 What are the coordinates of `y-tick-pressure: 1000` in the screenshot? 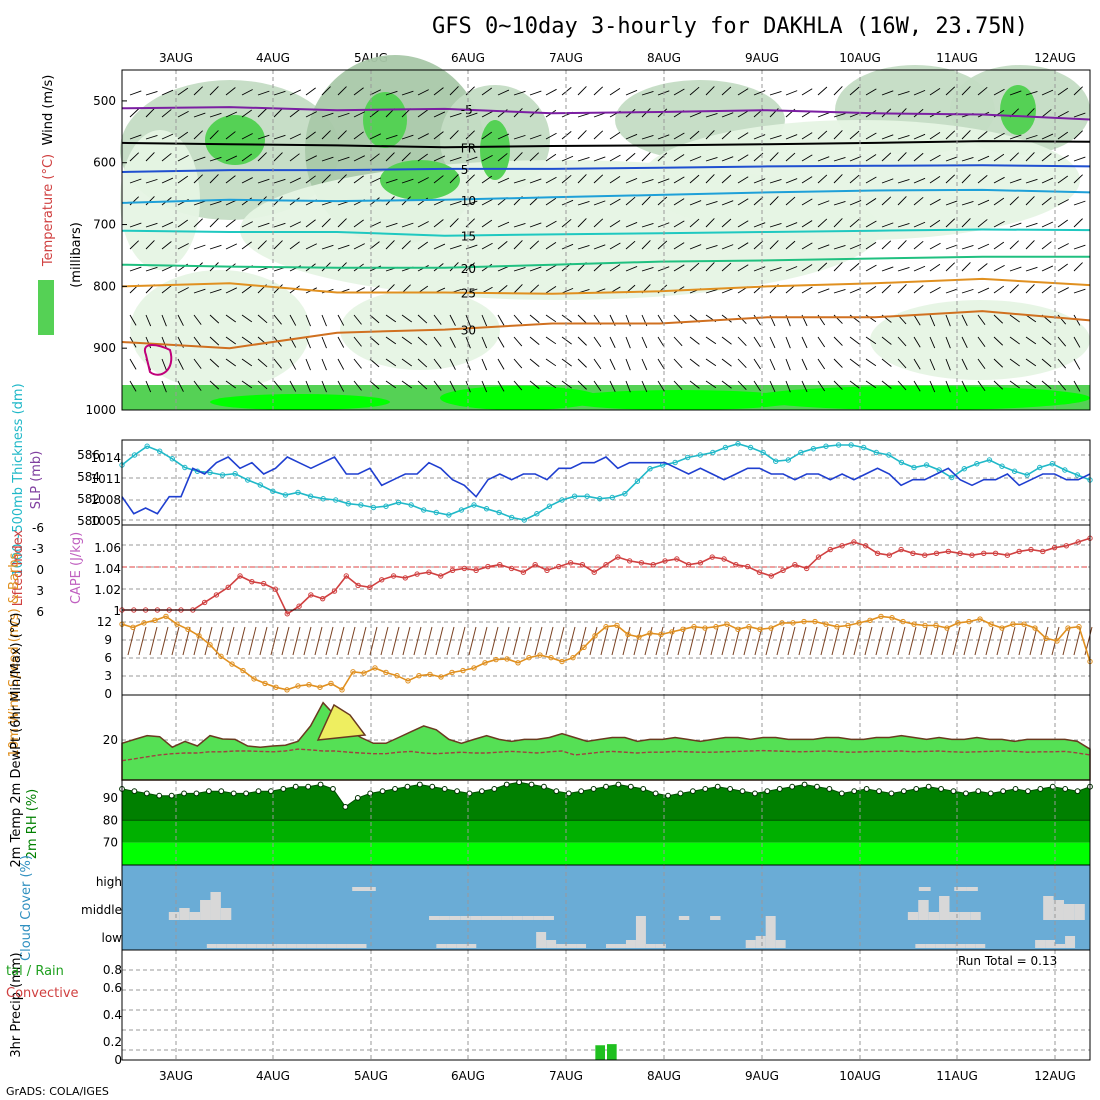 It's located at (100, 410).